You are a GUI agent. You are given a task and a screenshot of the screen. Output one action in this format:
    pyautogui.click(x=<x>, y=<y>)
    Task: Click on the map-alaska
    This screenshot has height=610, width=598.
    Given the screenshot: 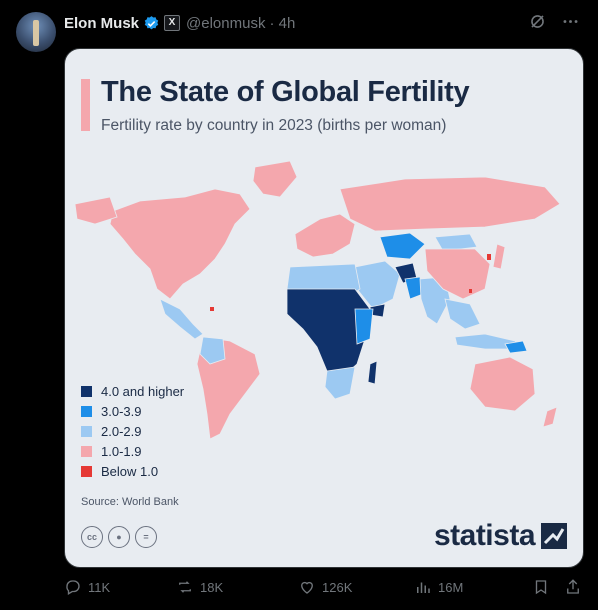 What is the action you would take?
    pyautogui.click(x=96, y=210)
    